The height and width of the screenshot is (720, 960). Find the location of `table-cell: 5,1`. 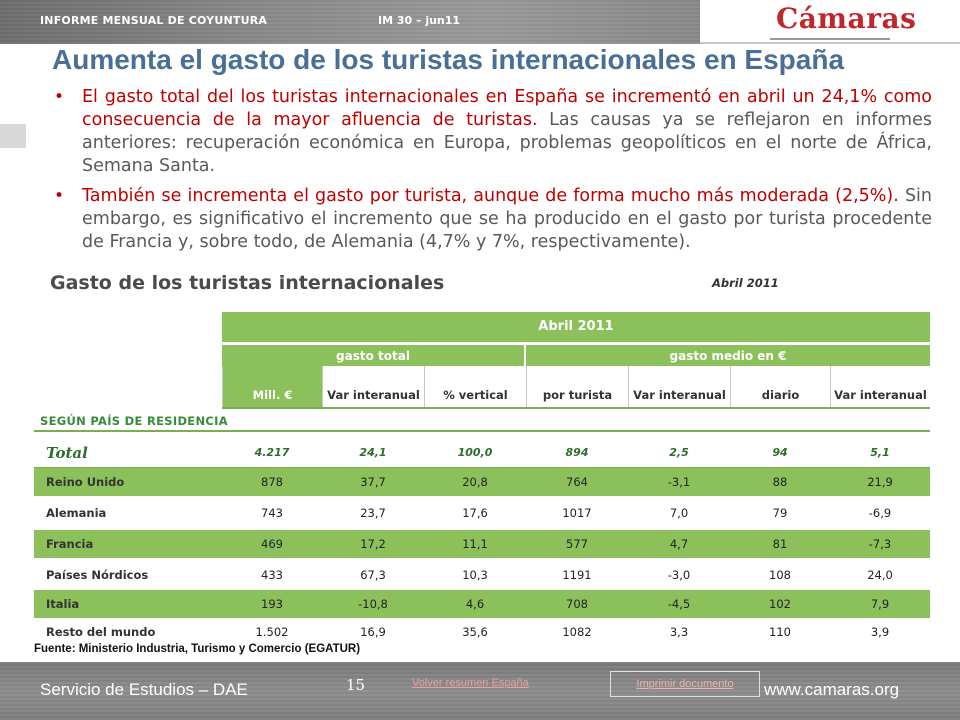

table-cell: 5,1 is located at coordinates (880, 452).